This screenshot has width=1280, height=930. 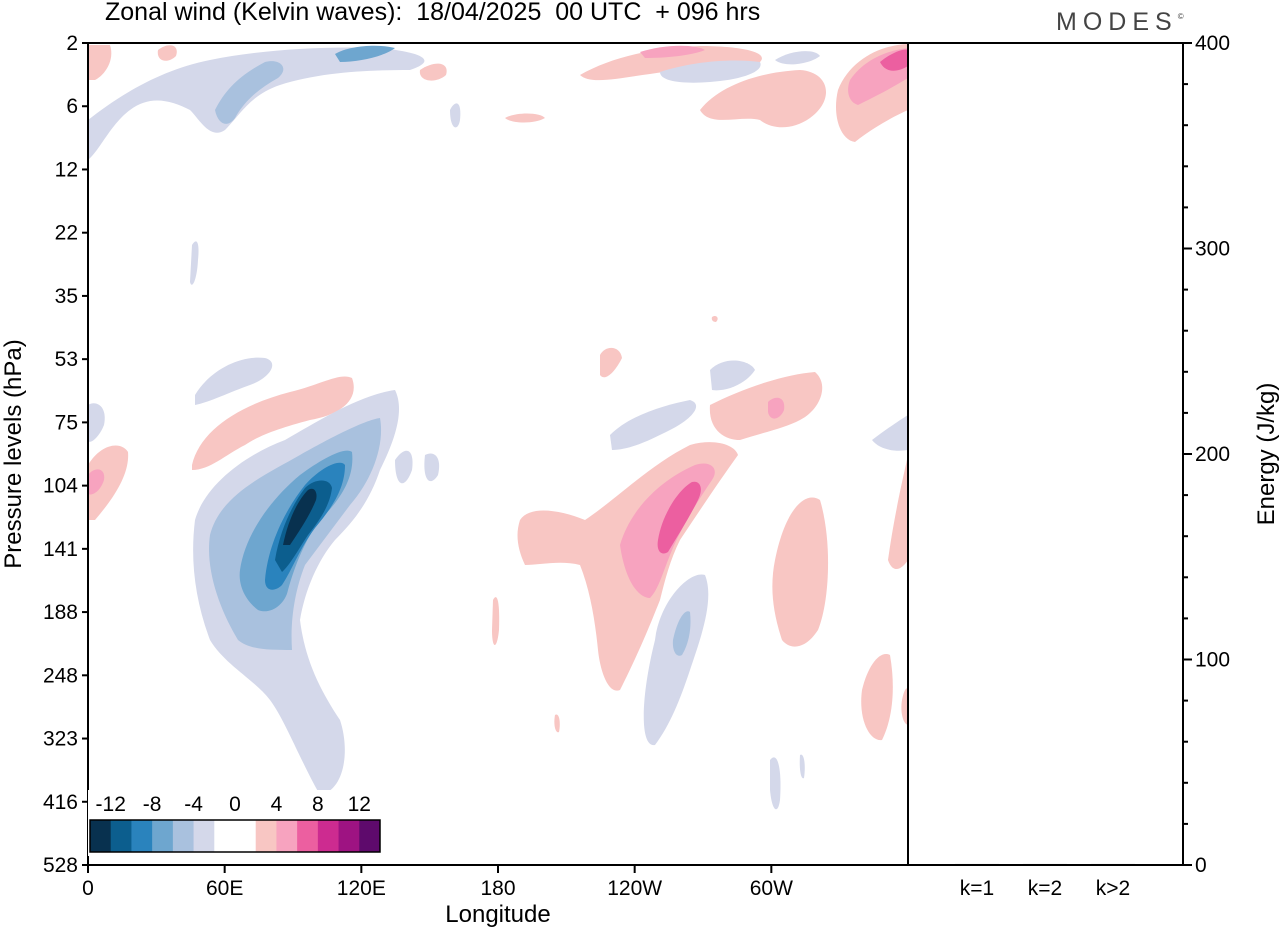 I want to click on colorbar-frame, so click(x=235, y=836).